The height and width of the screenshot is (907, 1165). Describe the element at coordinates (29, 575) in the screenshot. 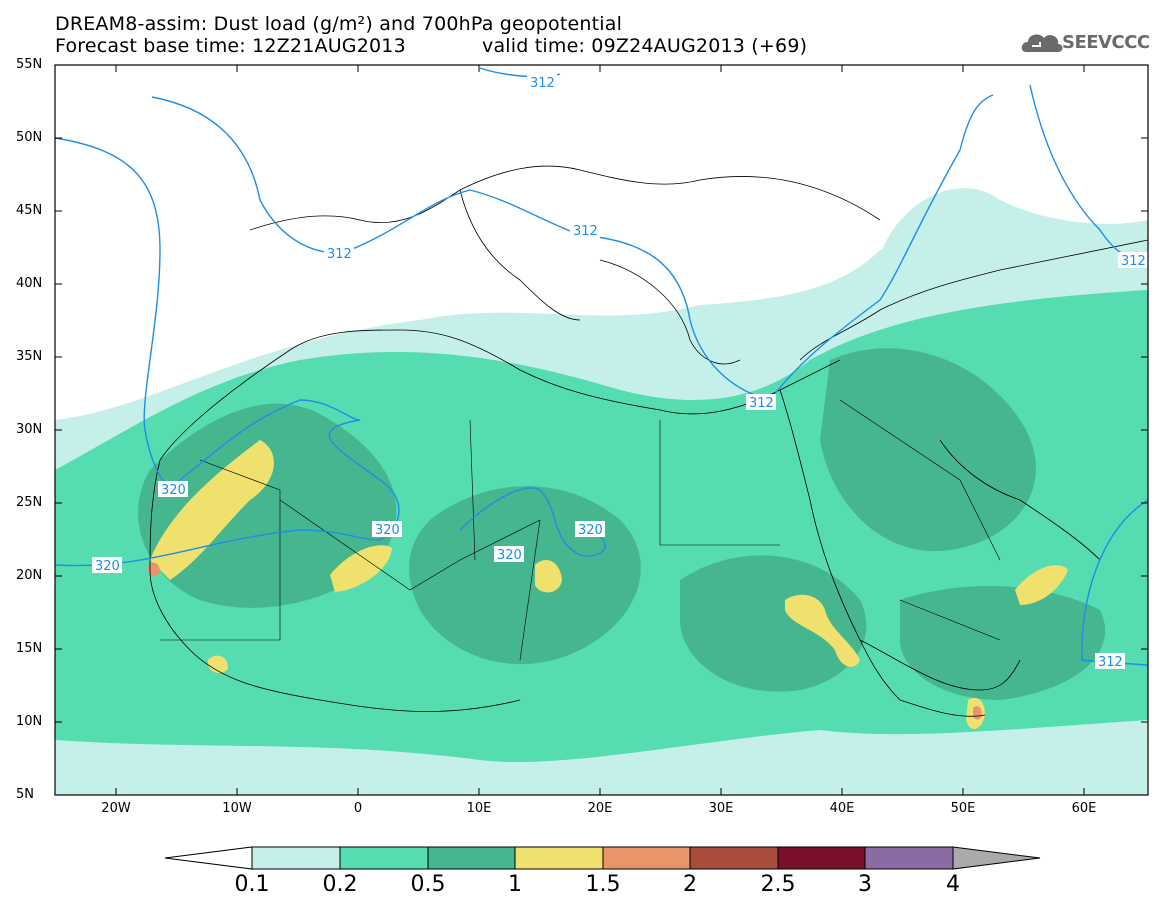

I see `lat-label: 20N` at that location.